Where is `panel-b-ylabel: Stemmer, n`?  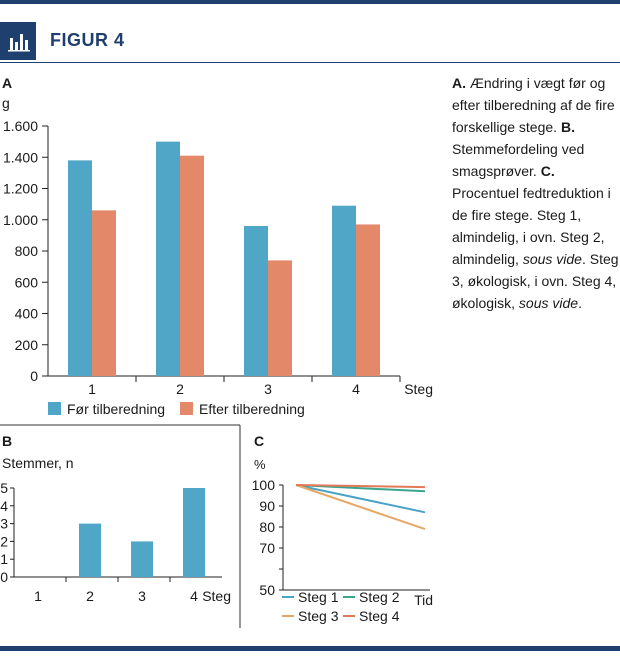 panel-b-ylabel: Stemmer, n is located at coordinates (38, 463).